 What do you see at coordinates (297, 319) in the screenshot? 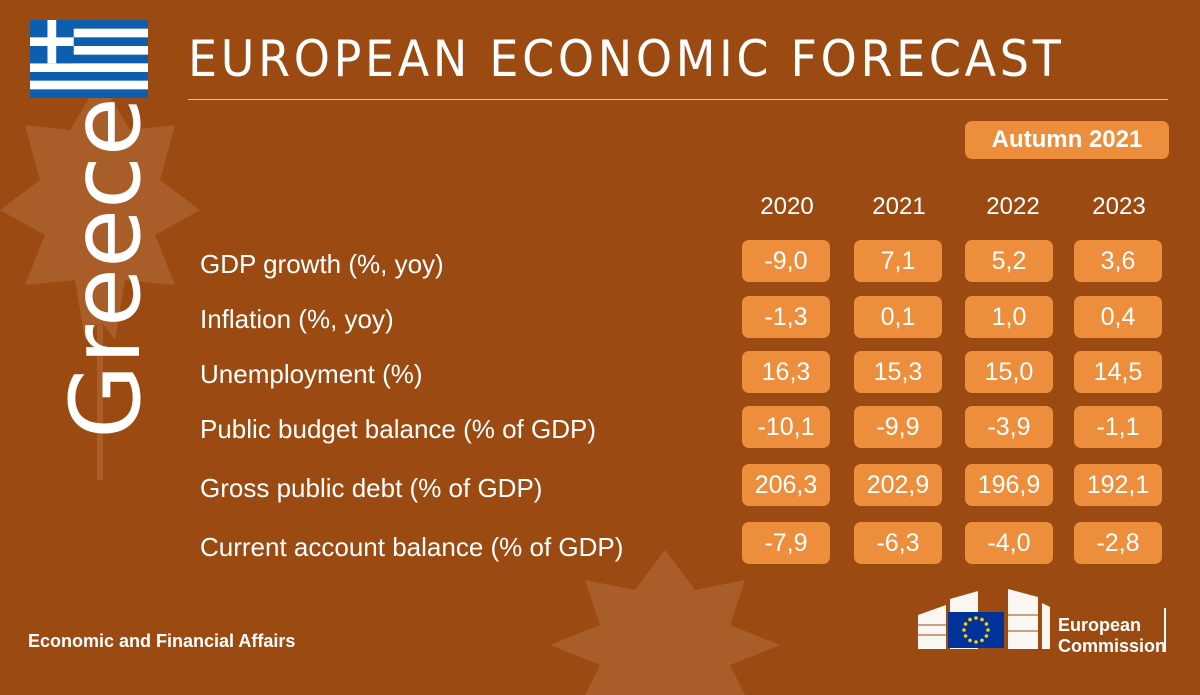
I see `row-label: Inflation (%, yoy)` at bounding box center [297, 319].